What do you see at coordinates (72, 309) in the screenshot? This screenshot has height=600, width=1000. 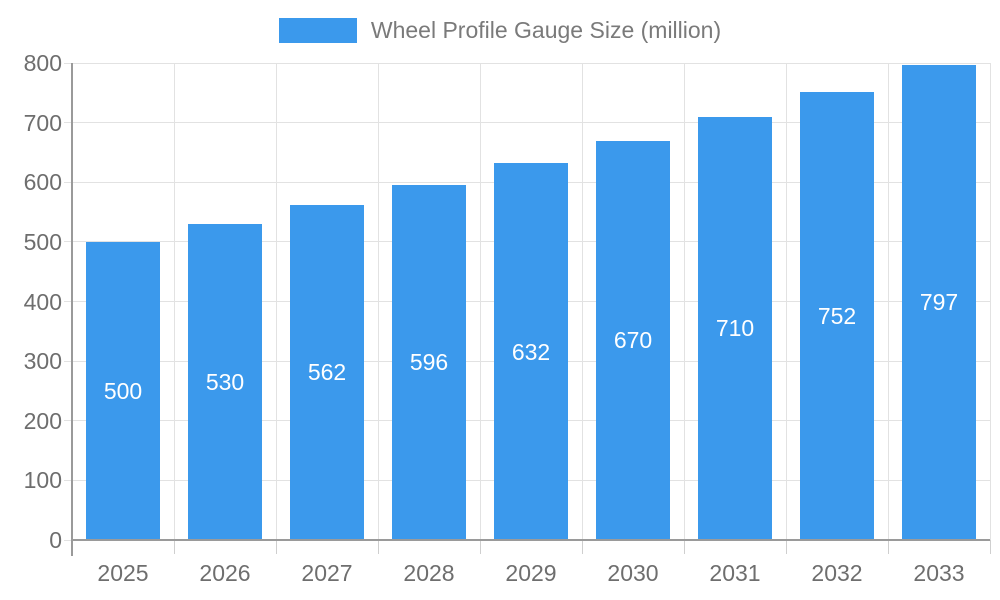 I see `y-axis-line` at bounding box center [72, 309].